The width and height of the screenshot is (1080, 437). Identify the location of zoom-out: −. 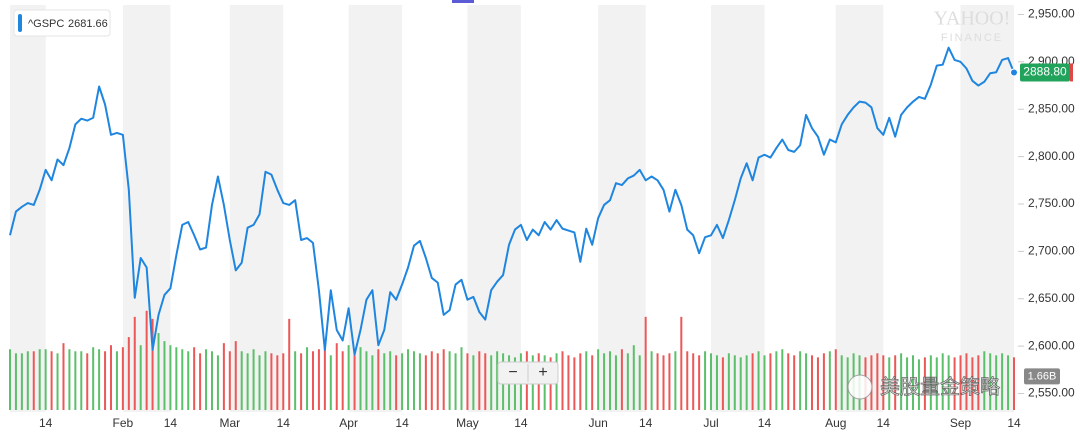
(512, 372).